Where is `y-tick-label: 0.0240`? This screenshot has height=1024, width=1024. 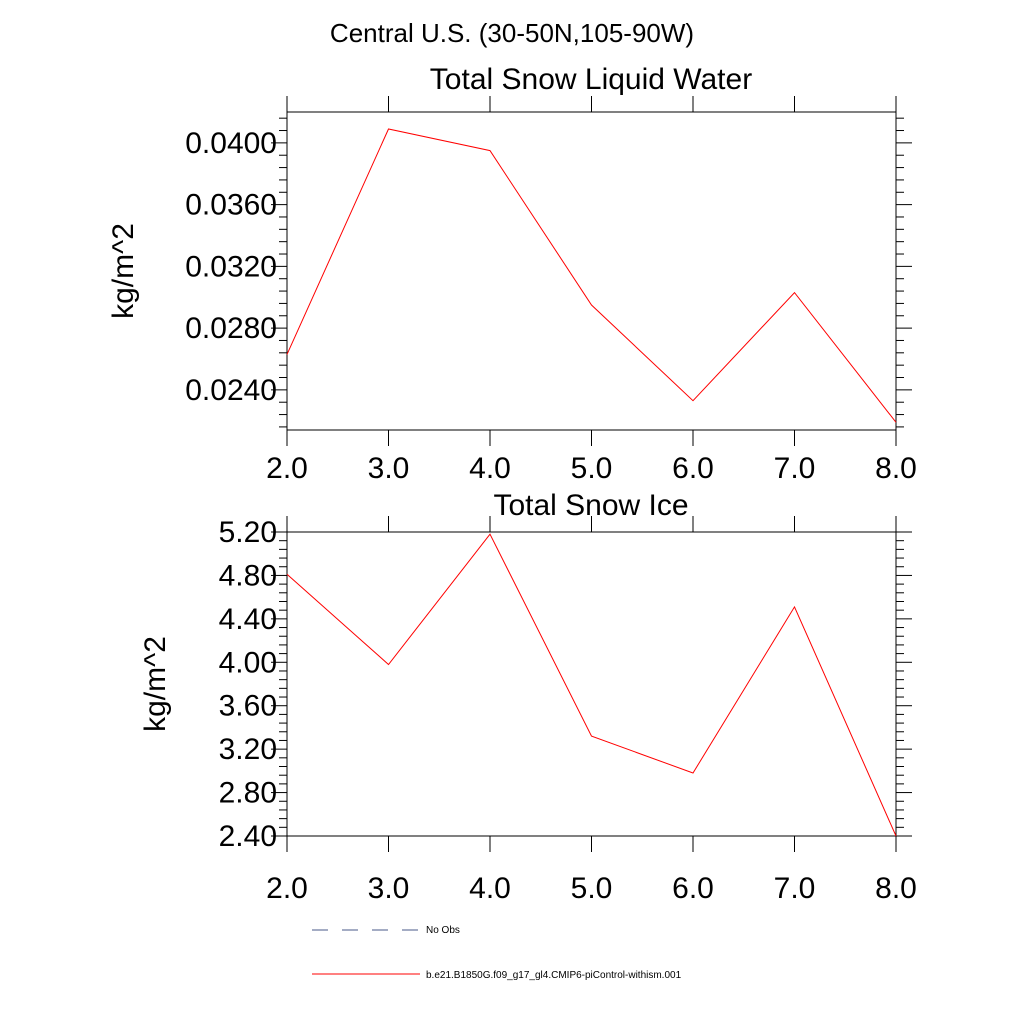 y-tick-label: 0.0240 is located at coordinates (231, 390).